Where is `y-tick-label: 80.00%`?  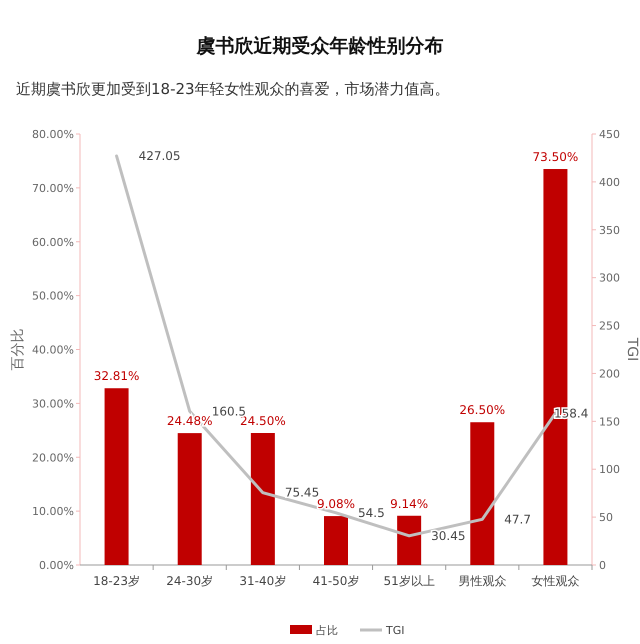
y-tick-label: 80.00% is located at coordinates (53, 134).